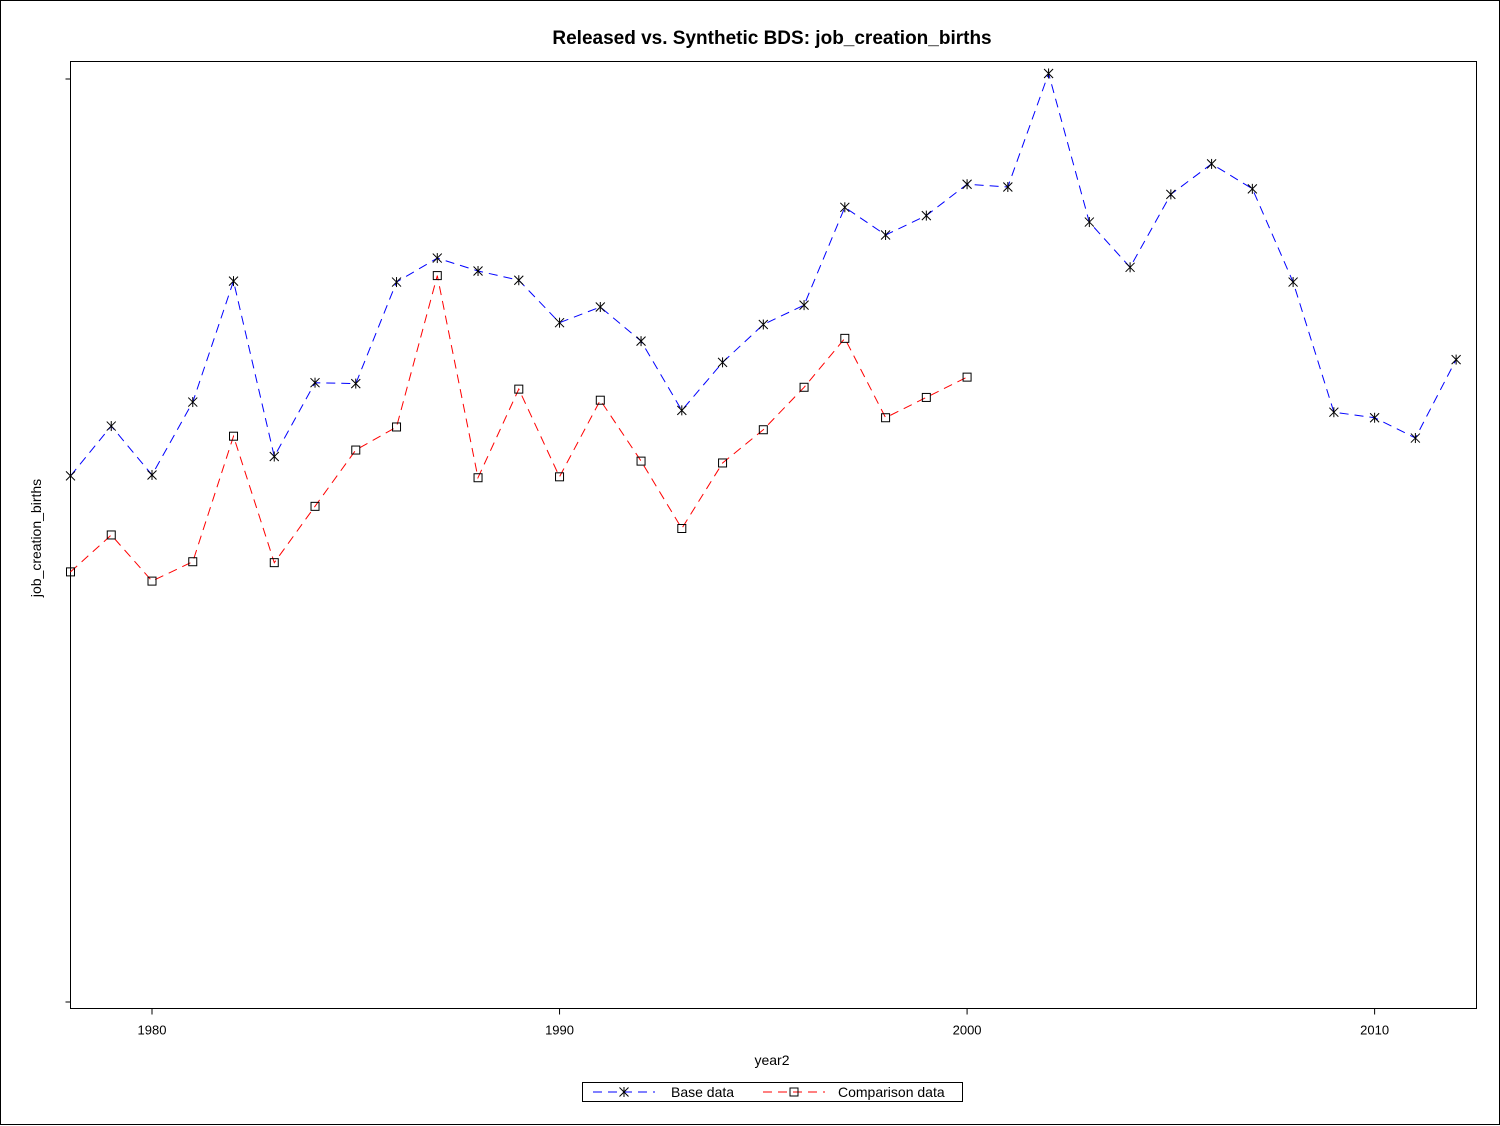 The image size is (1500, 1126). I want to click on data-point-comparison-data-1993, so click(682, 529).